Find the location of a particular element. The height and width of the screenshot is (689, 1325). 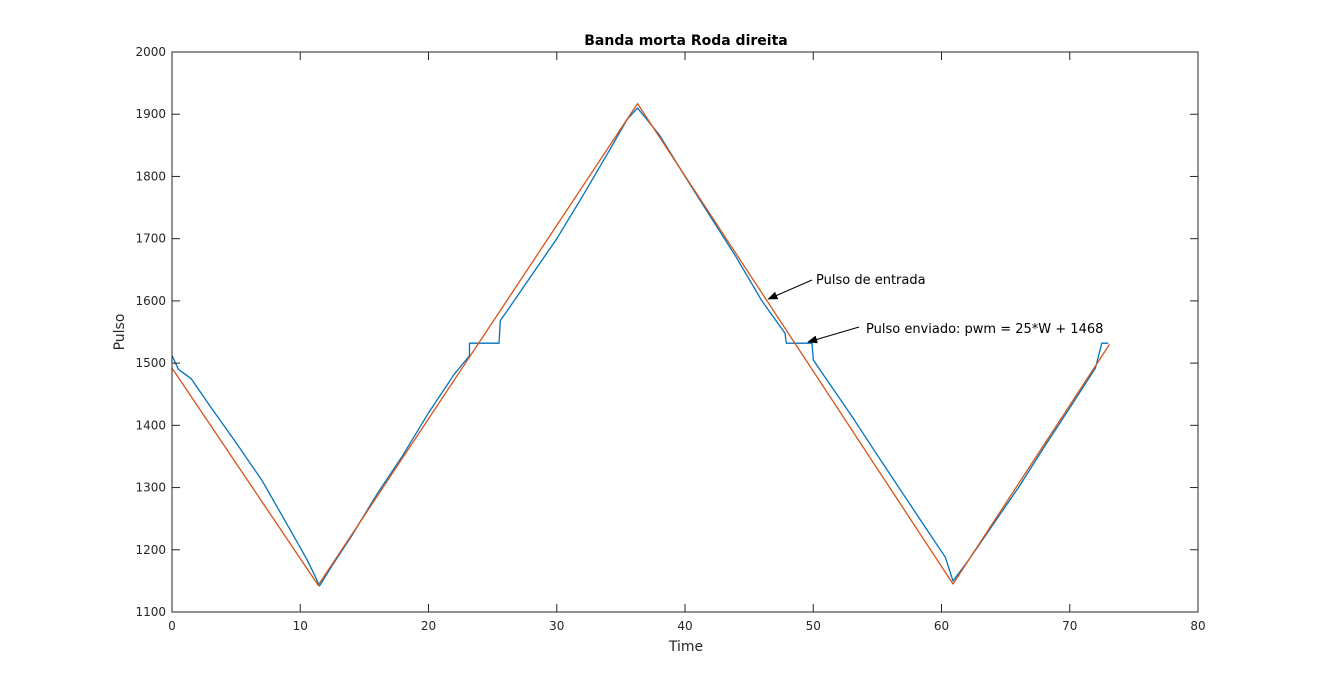

x-tick-label-40: 40 is located at coordinates (684, 626).